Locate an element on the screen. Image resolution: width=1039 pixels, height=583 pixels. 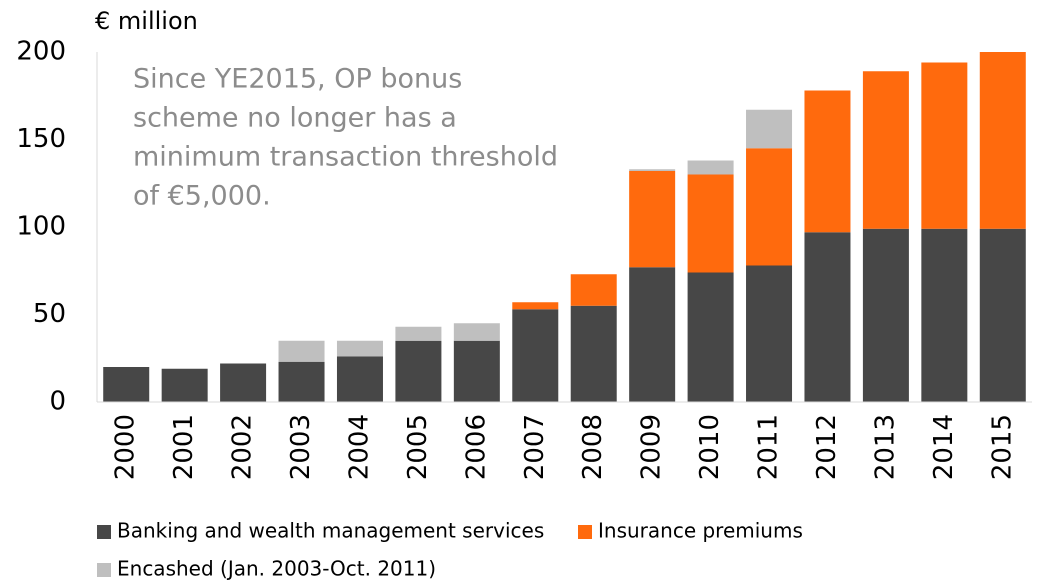
legend-label: Banking and wealth management services is located at coordinates (330, 531).